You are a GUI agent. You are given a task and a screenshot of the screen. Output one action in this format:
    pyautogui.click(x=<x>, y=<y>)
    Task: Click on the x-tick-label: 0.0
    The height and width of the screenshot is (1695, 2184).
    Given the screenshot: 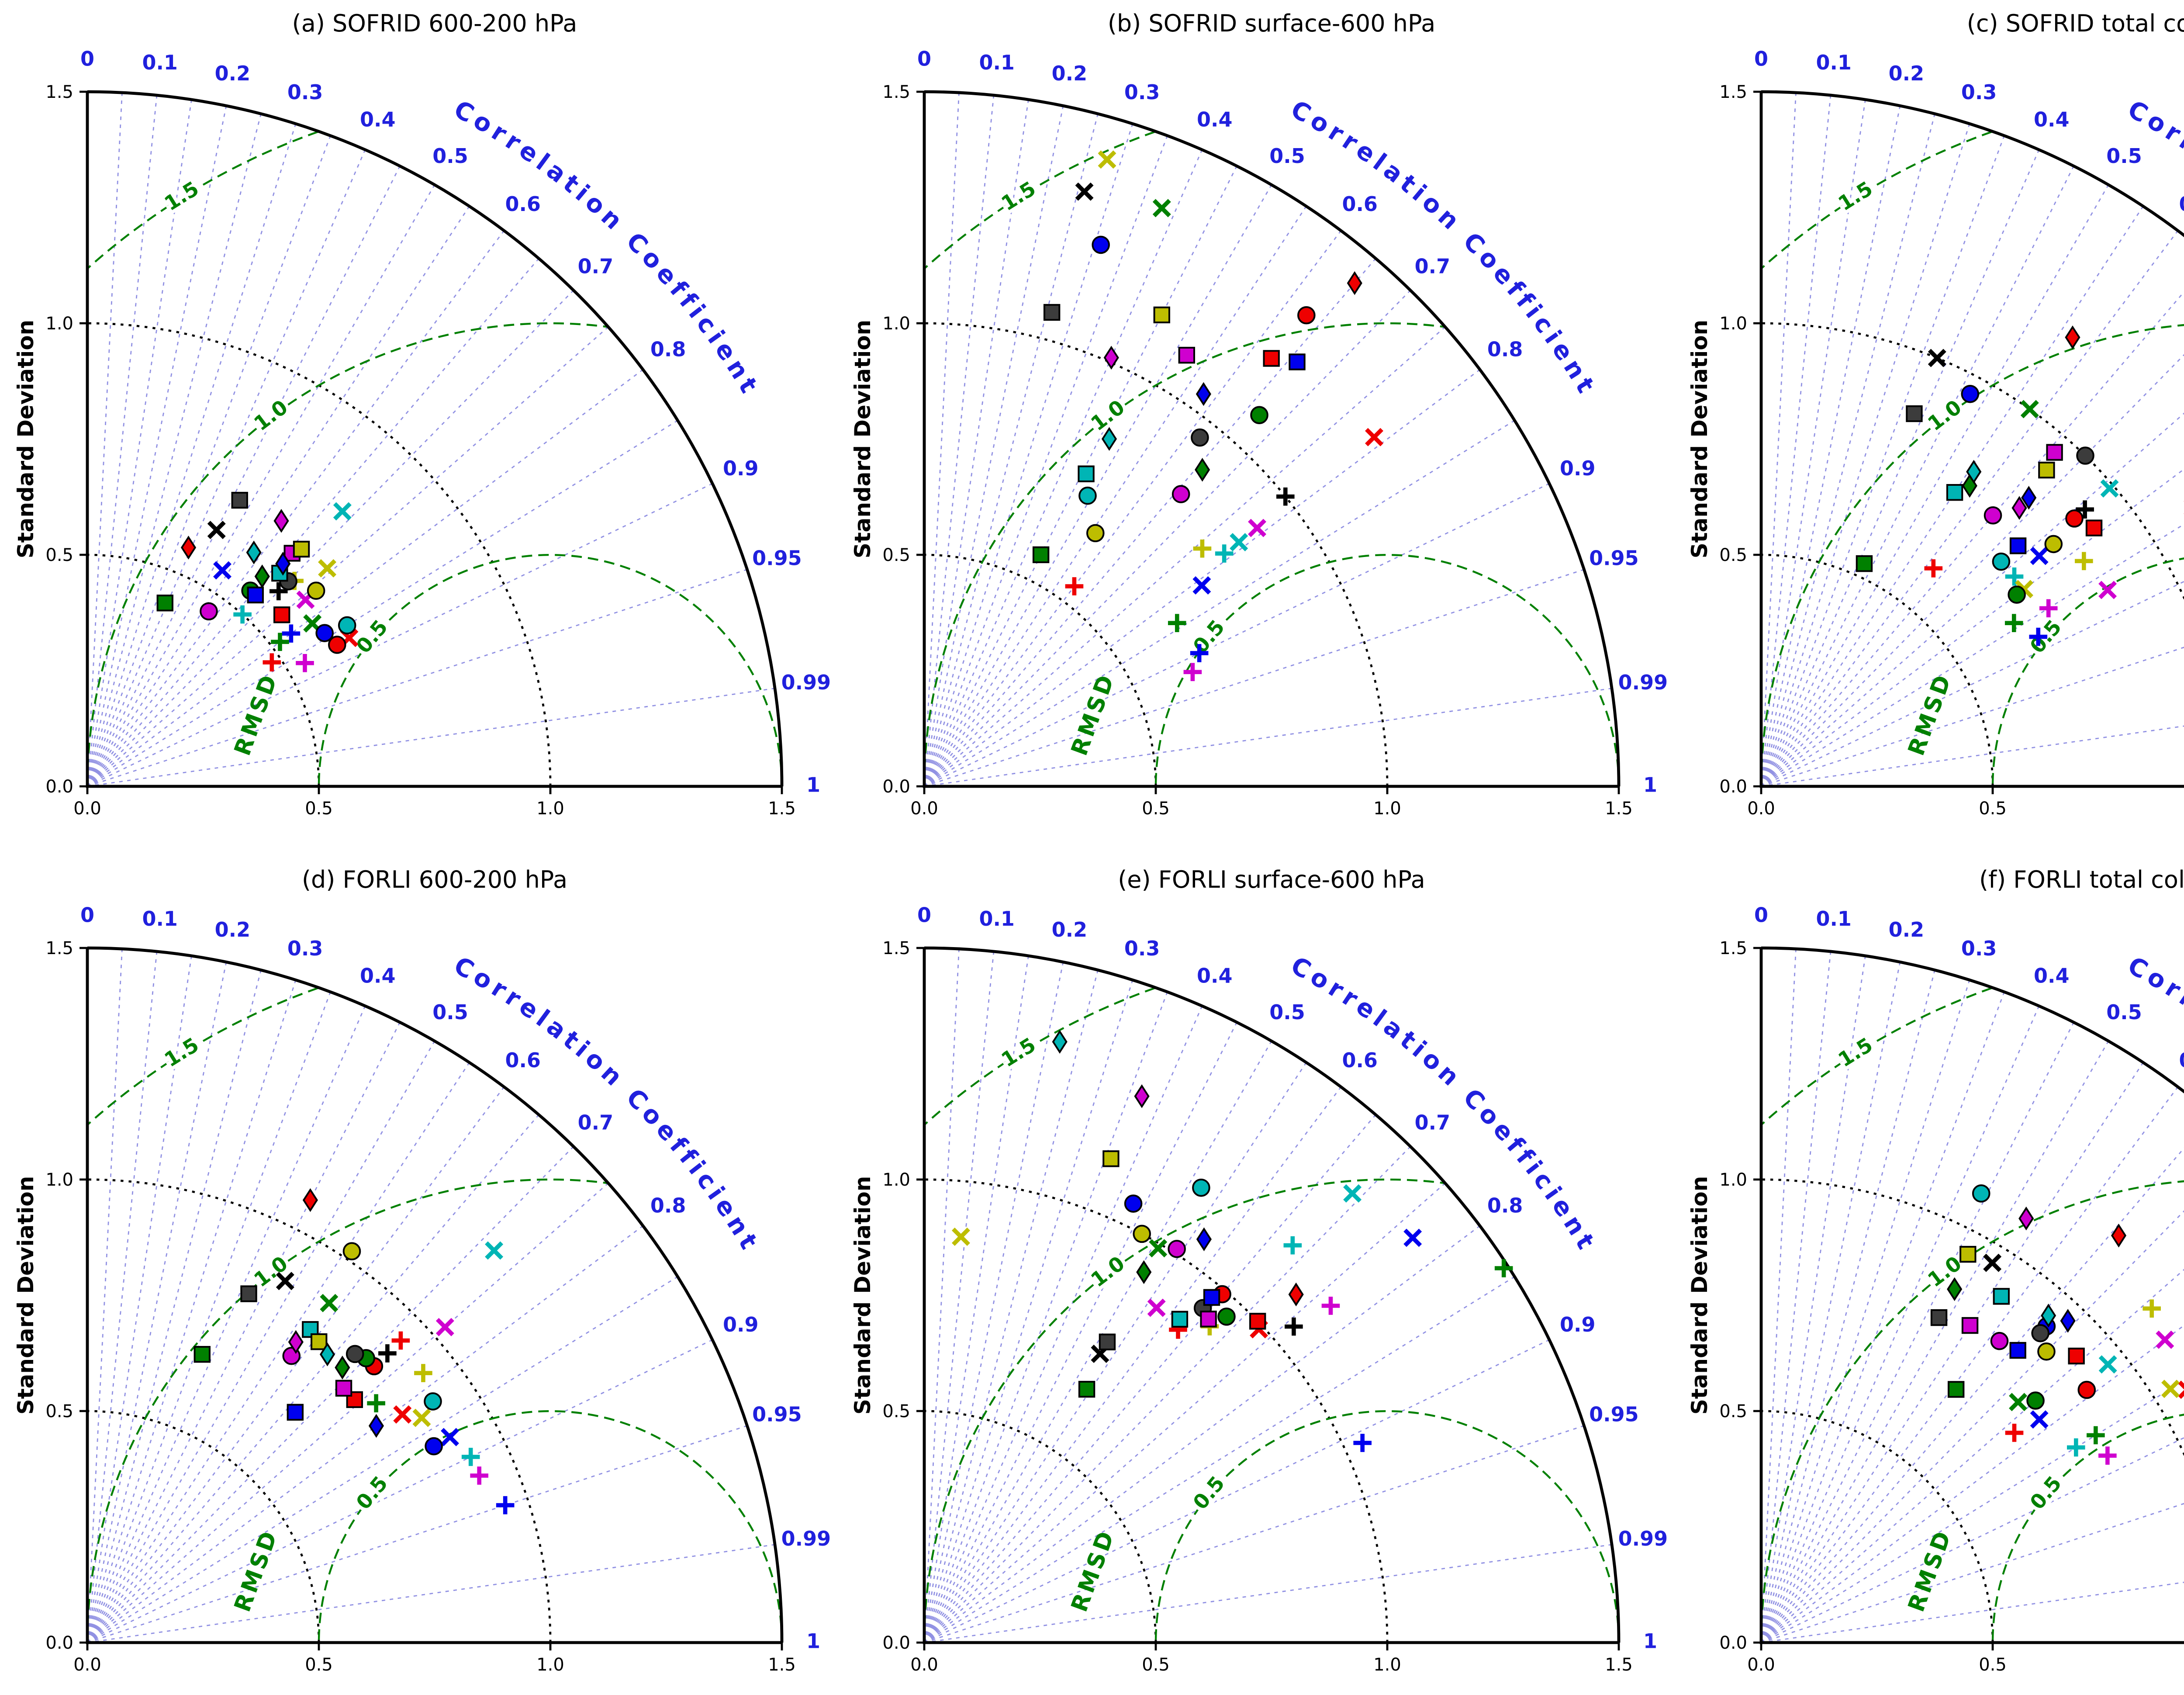 What is the action you would take?
    pyautogui.click(x=924, y=809)
    